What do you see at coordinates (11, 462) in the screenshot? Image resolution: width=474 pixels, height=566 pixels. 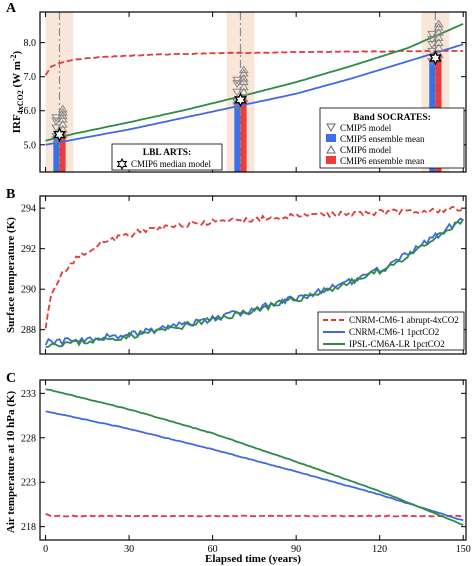 I see `y-axis-label: Air temperature at 10 hPa (K)` at bounding box center [11, 462].